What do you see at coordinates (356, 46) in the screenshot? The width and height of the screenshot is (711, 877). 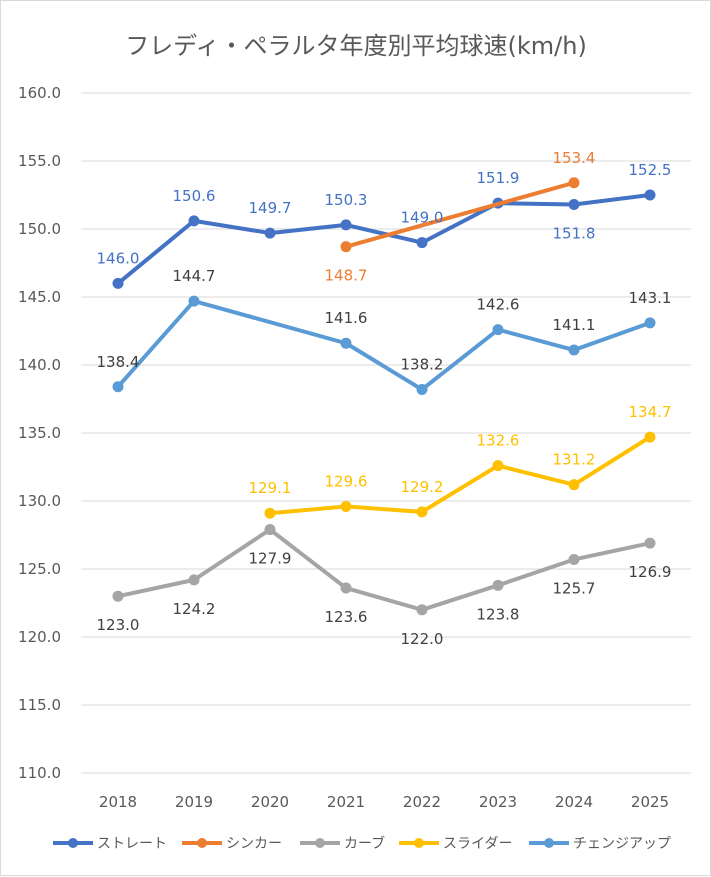 I see `chart-title: フレディ・ペラルタ年度別平均球速(km/h)` at bounding box center [356, 46].